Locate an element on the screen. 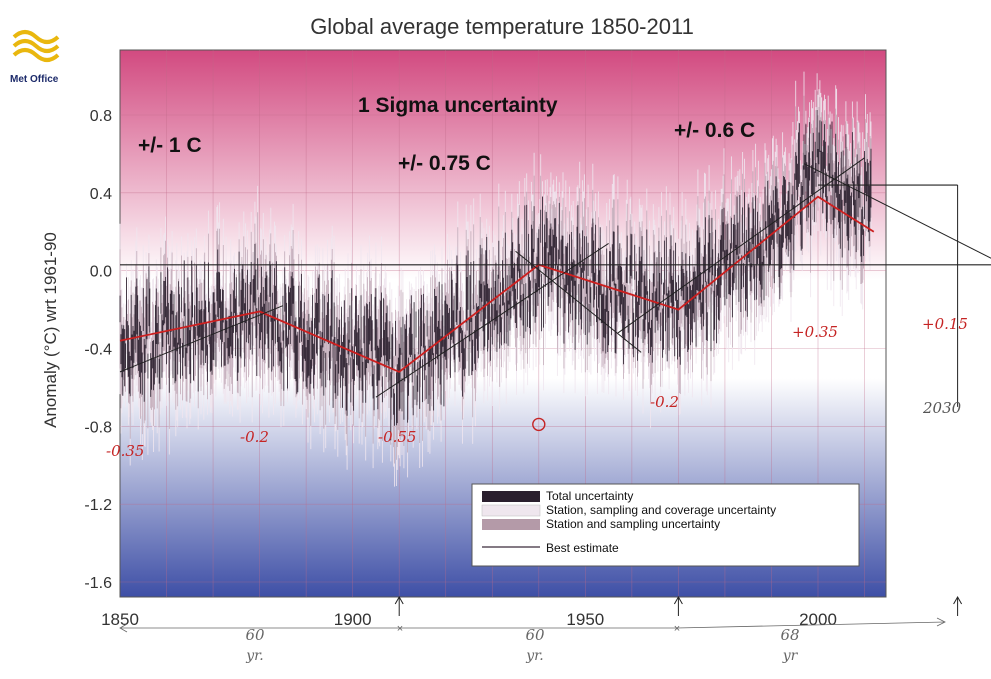 The height and width of the screenshot is (679, 991). hand-value: 2030 is located at coordinates (942, 408).